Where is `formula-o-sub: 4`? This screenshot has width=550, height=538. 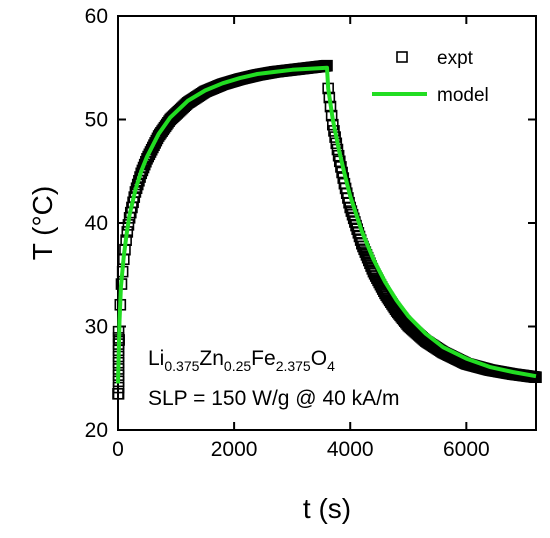
formula-o-sub: 4 is located at coordinates (331, 366).